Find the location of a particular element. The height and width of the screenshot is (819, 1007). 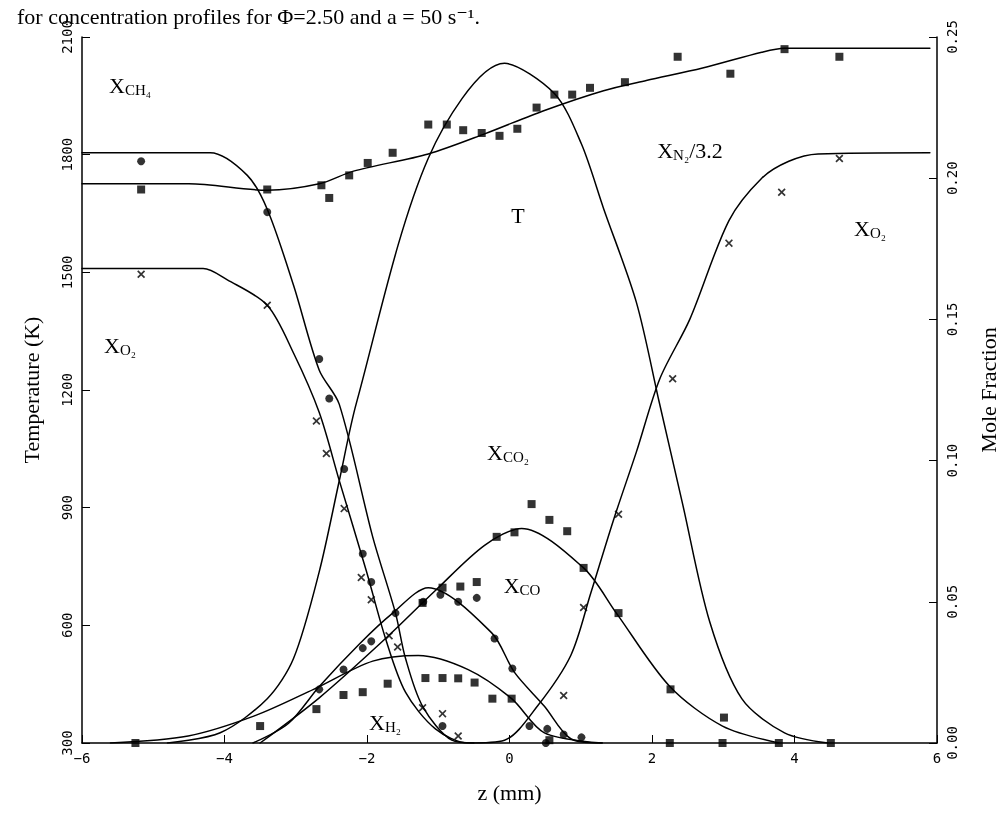

y-tick-label: 1500 is located at coordinates (67, 272).